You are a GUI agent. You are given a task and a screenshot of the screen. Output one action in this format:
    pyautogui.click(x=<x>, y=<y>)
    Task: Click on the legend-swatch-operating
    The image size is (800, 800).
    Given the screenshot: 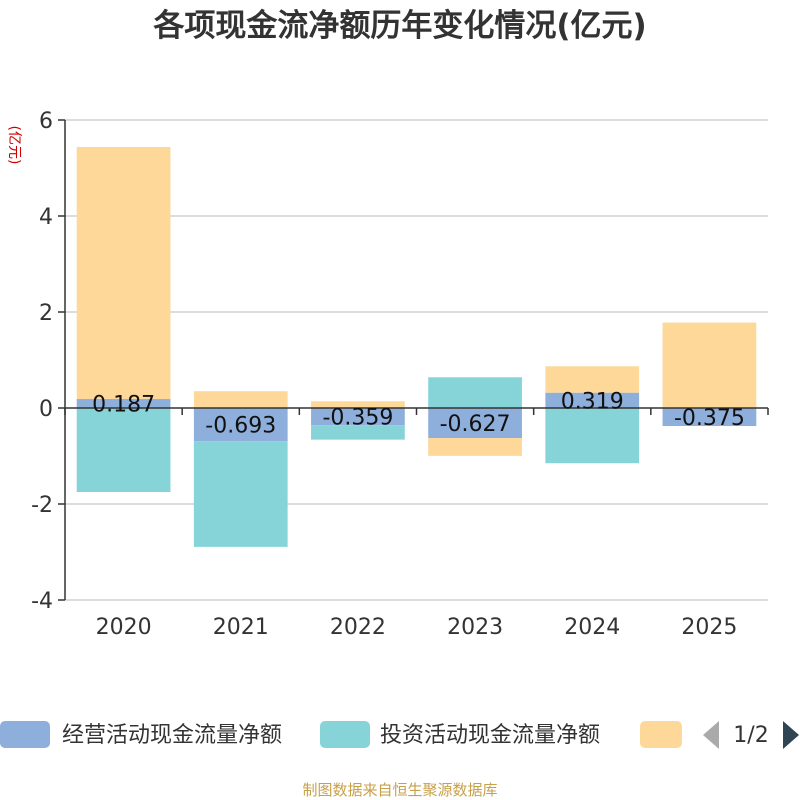 What is the action you would take?
    pyautogui.click(x=25, y=734)
    